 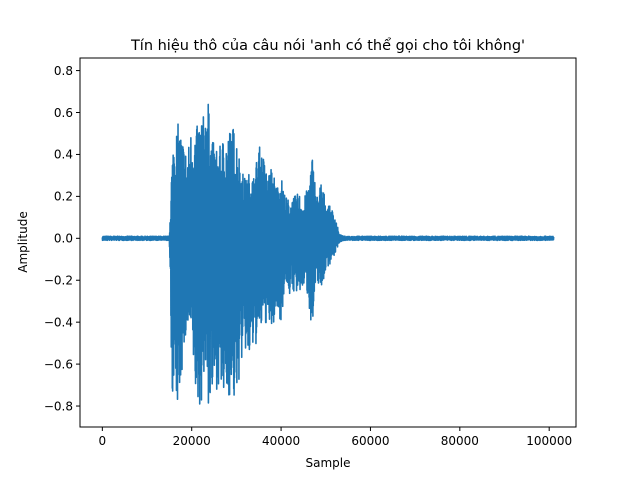 What do you see at coordinates (328, 463) in the screenshot?
I see `x-axis-label: Sample` at bounding box center [328, 463].